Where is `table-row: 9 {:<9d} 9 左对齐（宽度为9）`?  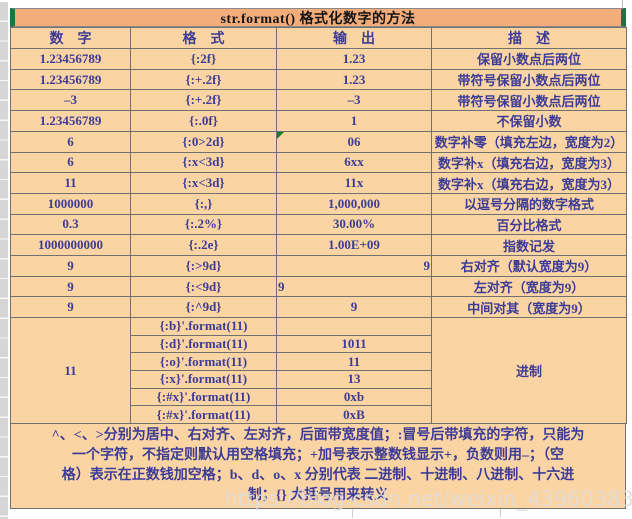
table-row: 9 {:<9d} 9 左对齐（宽度为9） is located at coordinates (318, 286).